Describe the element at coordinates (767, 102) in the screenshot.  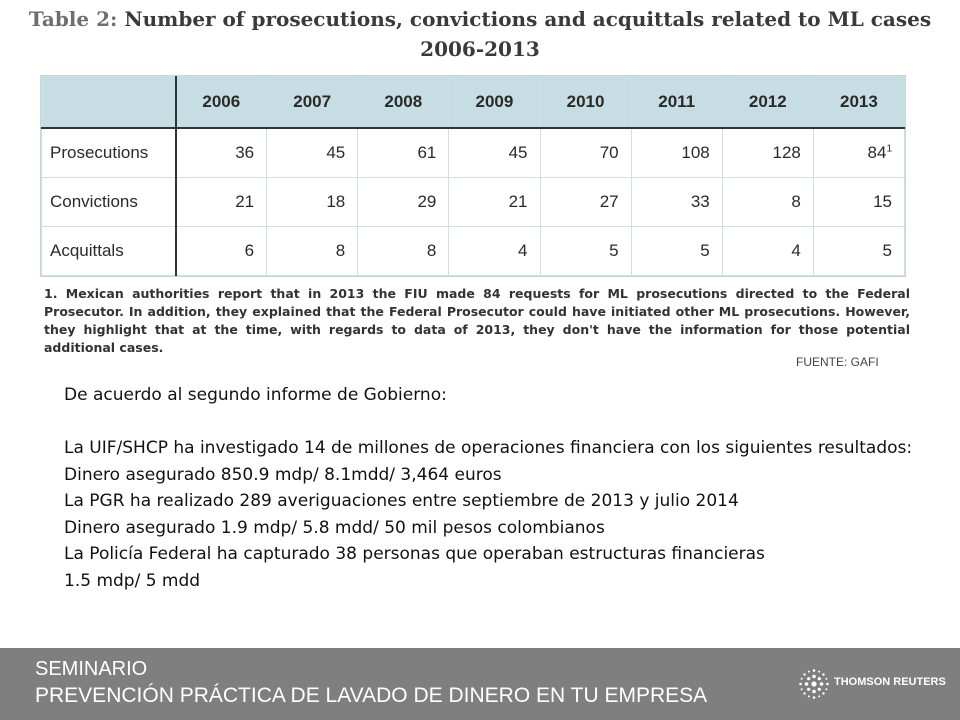
I see `header-cell-2012: 2012` at that location.